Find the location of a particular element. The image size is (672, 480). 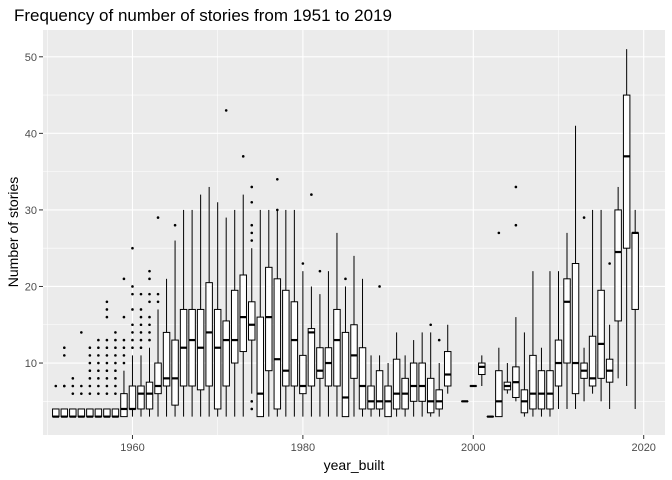

box-year-2001 is located at coordinates (482, 371).